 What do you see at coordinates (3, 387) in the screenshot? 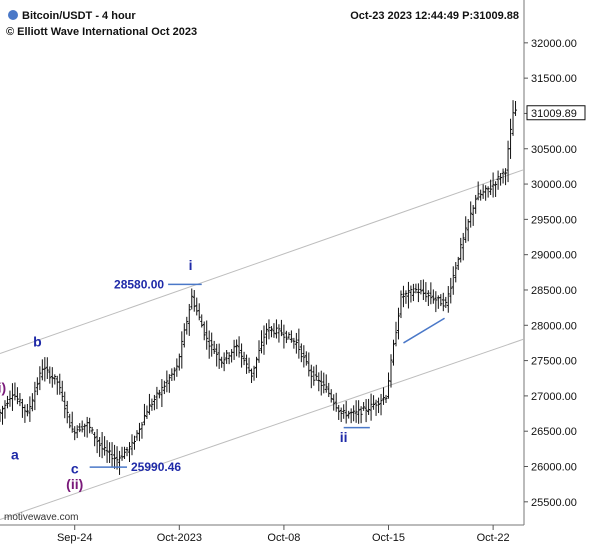
I see `wave-label: i)` at bounding box center [3, 387].